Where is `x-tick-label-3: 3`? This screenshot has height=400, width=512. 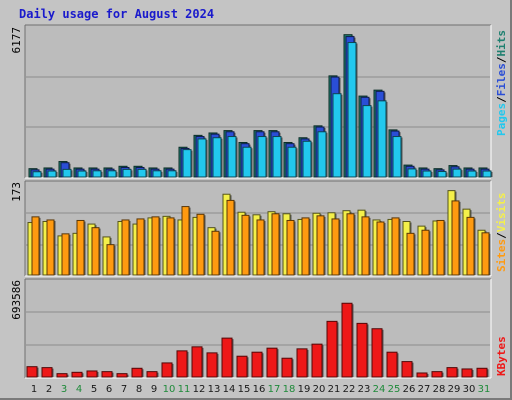
x-tick-label-3: 3 is located at coordinates (64, 389).